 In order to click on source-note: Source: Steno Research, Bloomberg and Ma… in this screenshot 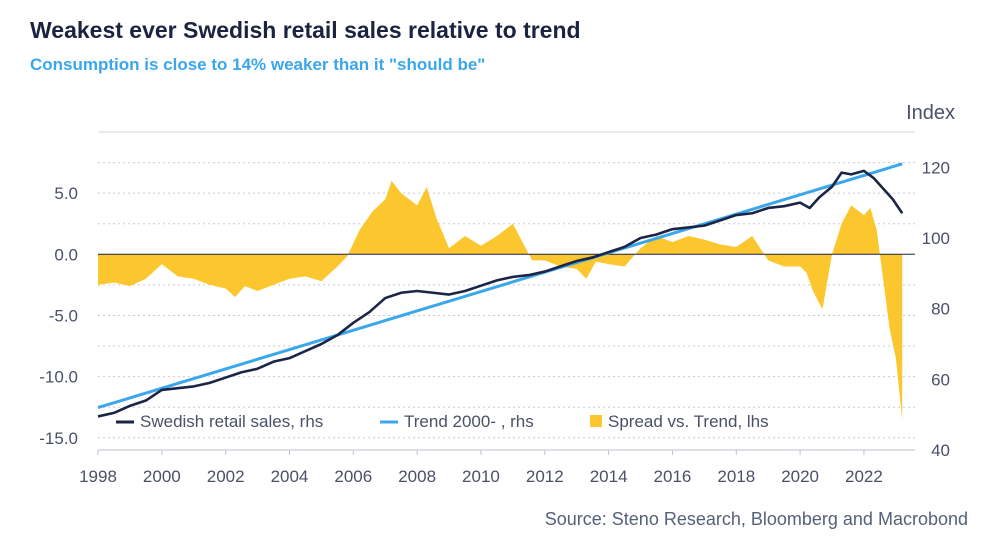, I will do `click(756, 519)`.